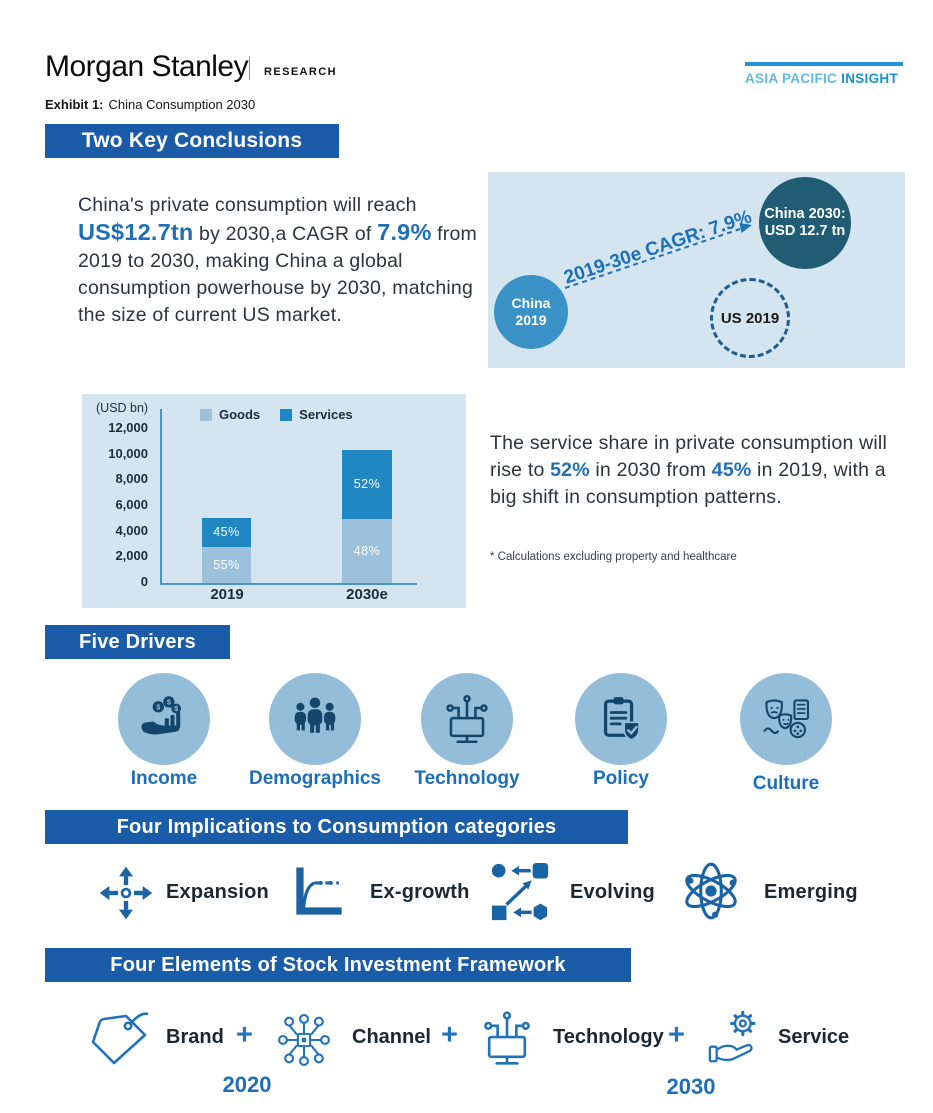 The image size is (933, 1113). I want to click on y-tick-label: 12,000, so click(128, 427).